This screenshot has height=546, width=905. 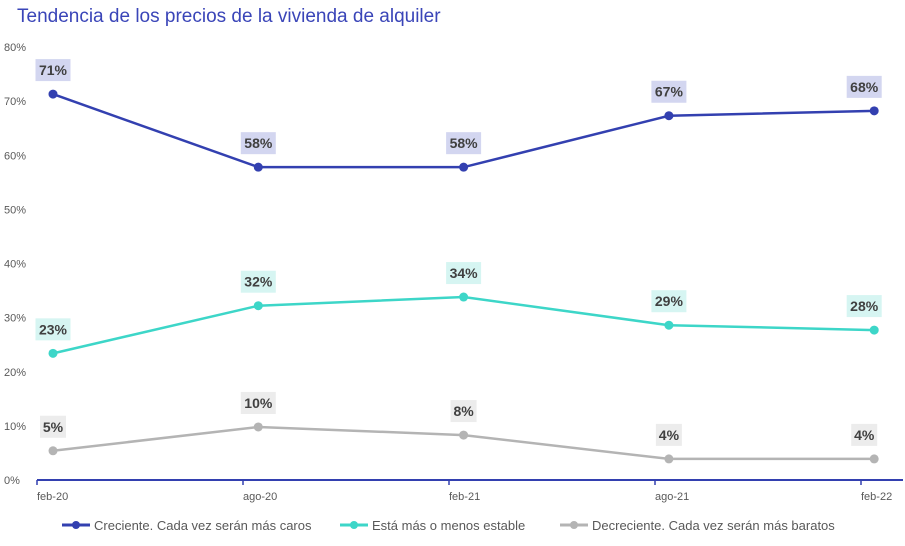 I want to click on legend-label: Decreciente. Cada vez serán más baratos, so click(x=713, y=525).